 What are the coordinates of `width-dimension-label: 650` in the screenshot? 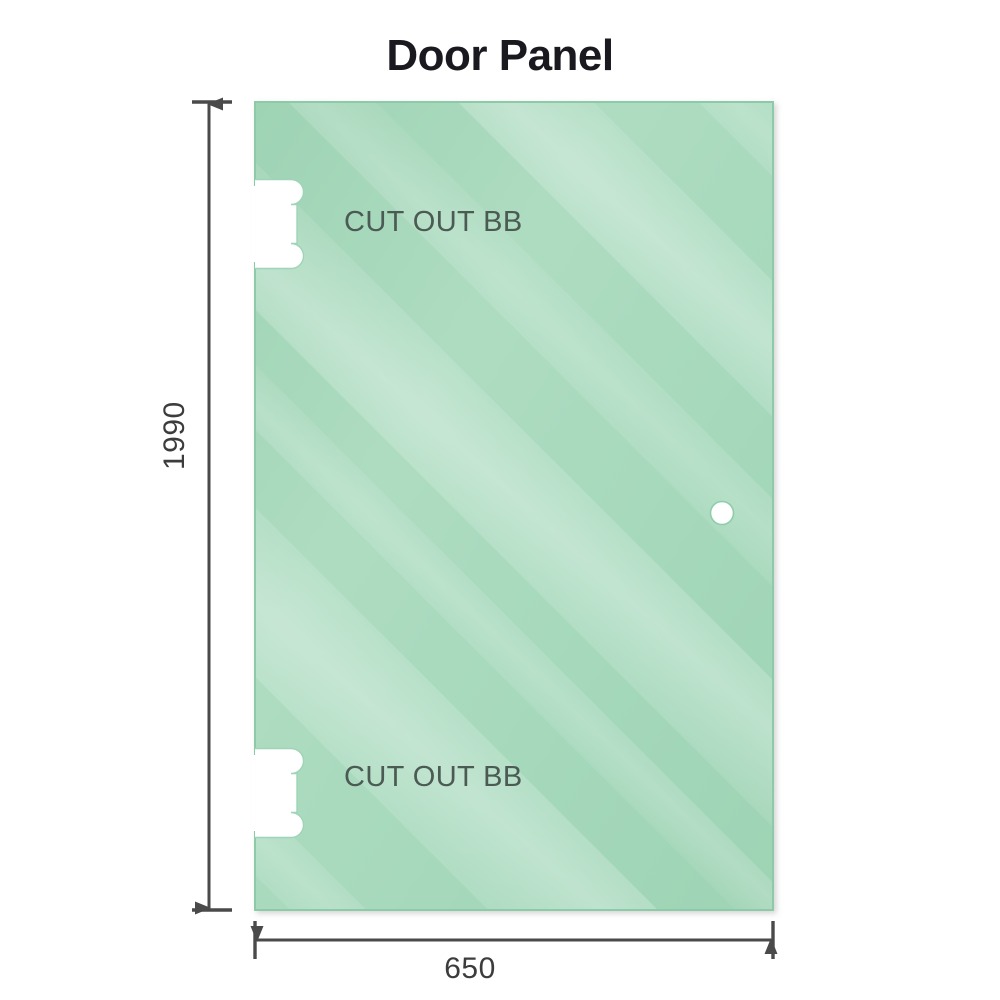 It's located at (470, 968).